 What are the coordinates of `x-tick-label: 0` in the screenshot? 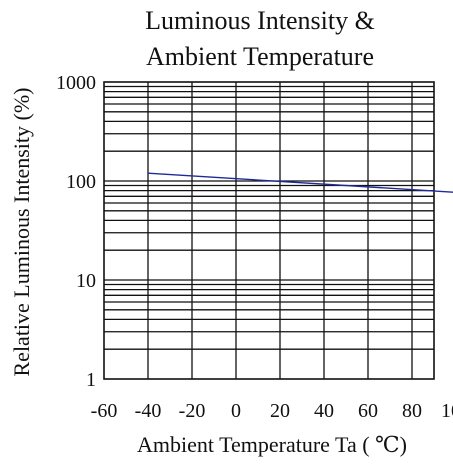 It's located at (236, 411).